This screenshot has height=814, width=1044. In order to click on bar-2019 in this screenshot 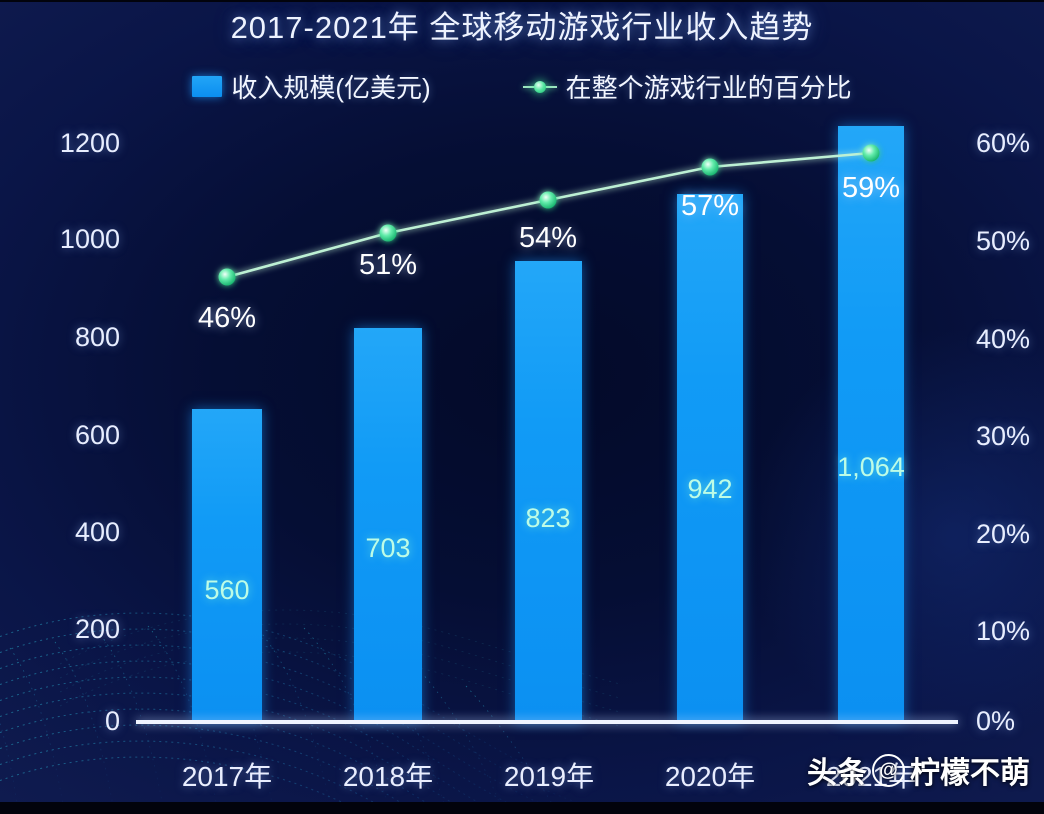, I will do `click(548, 491)`.